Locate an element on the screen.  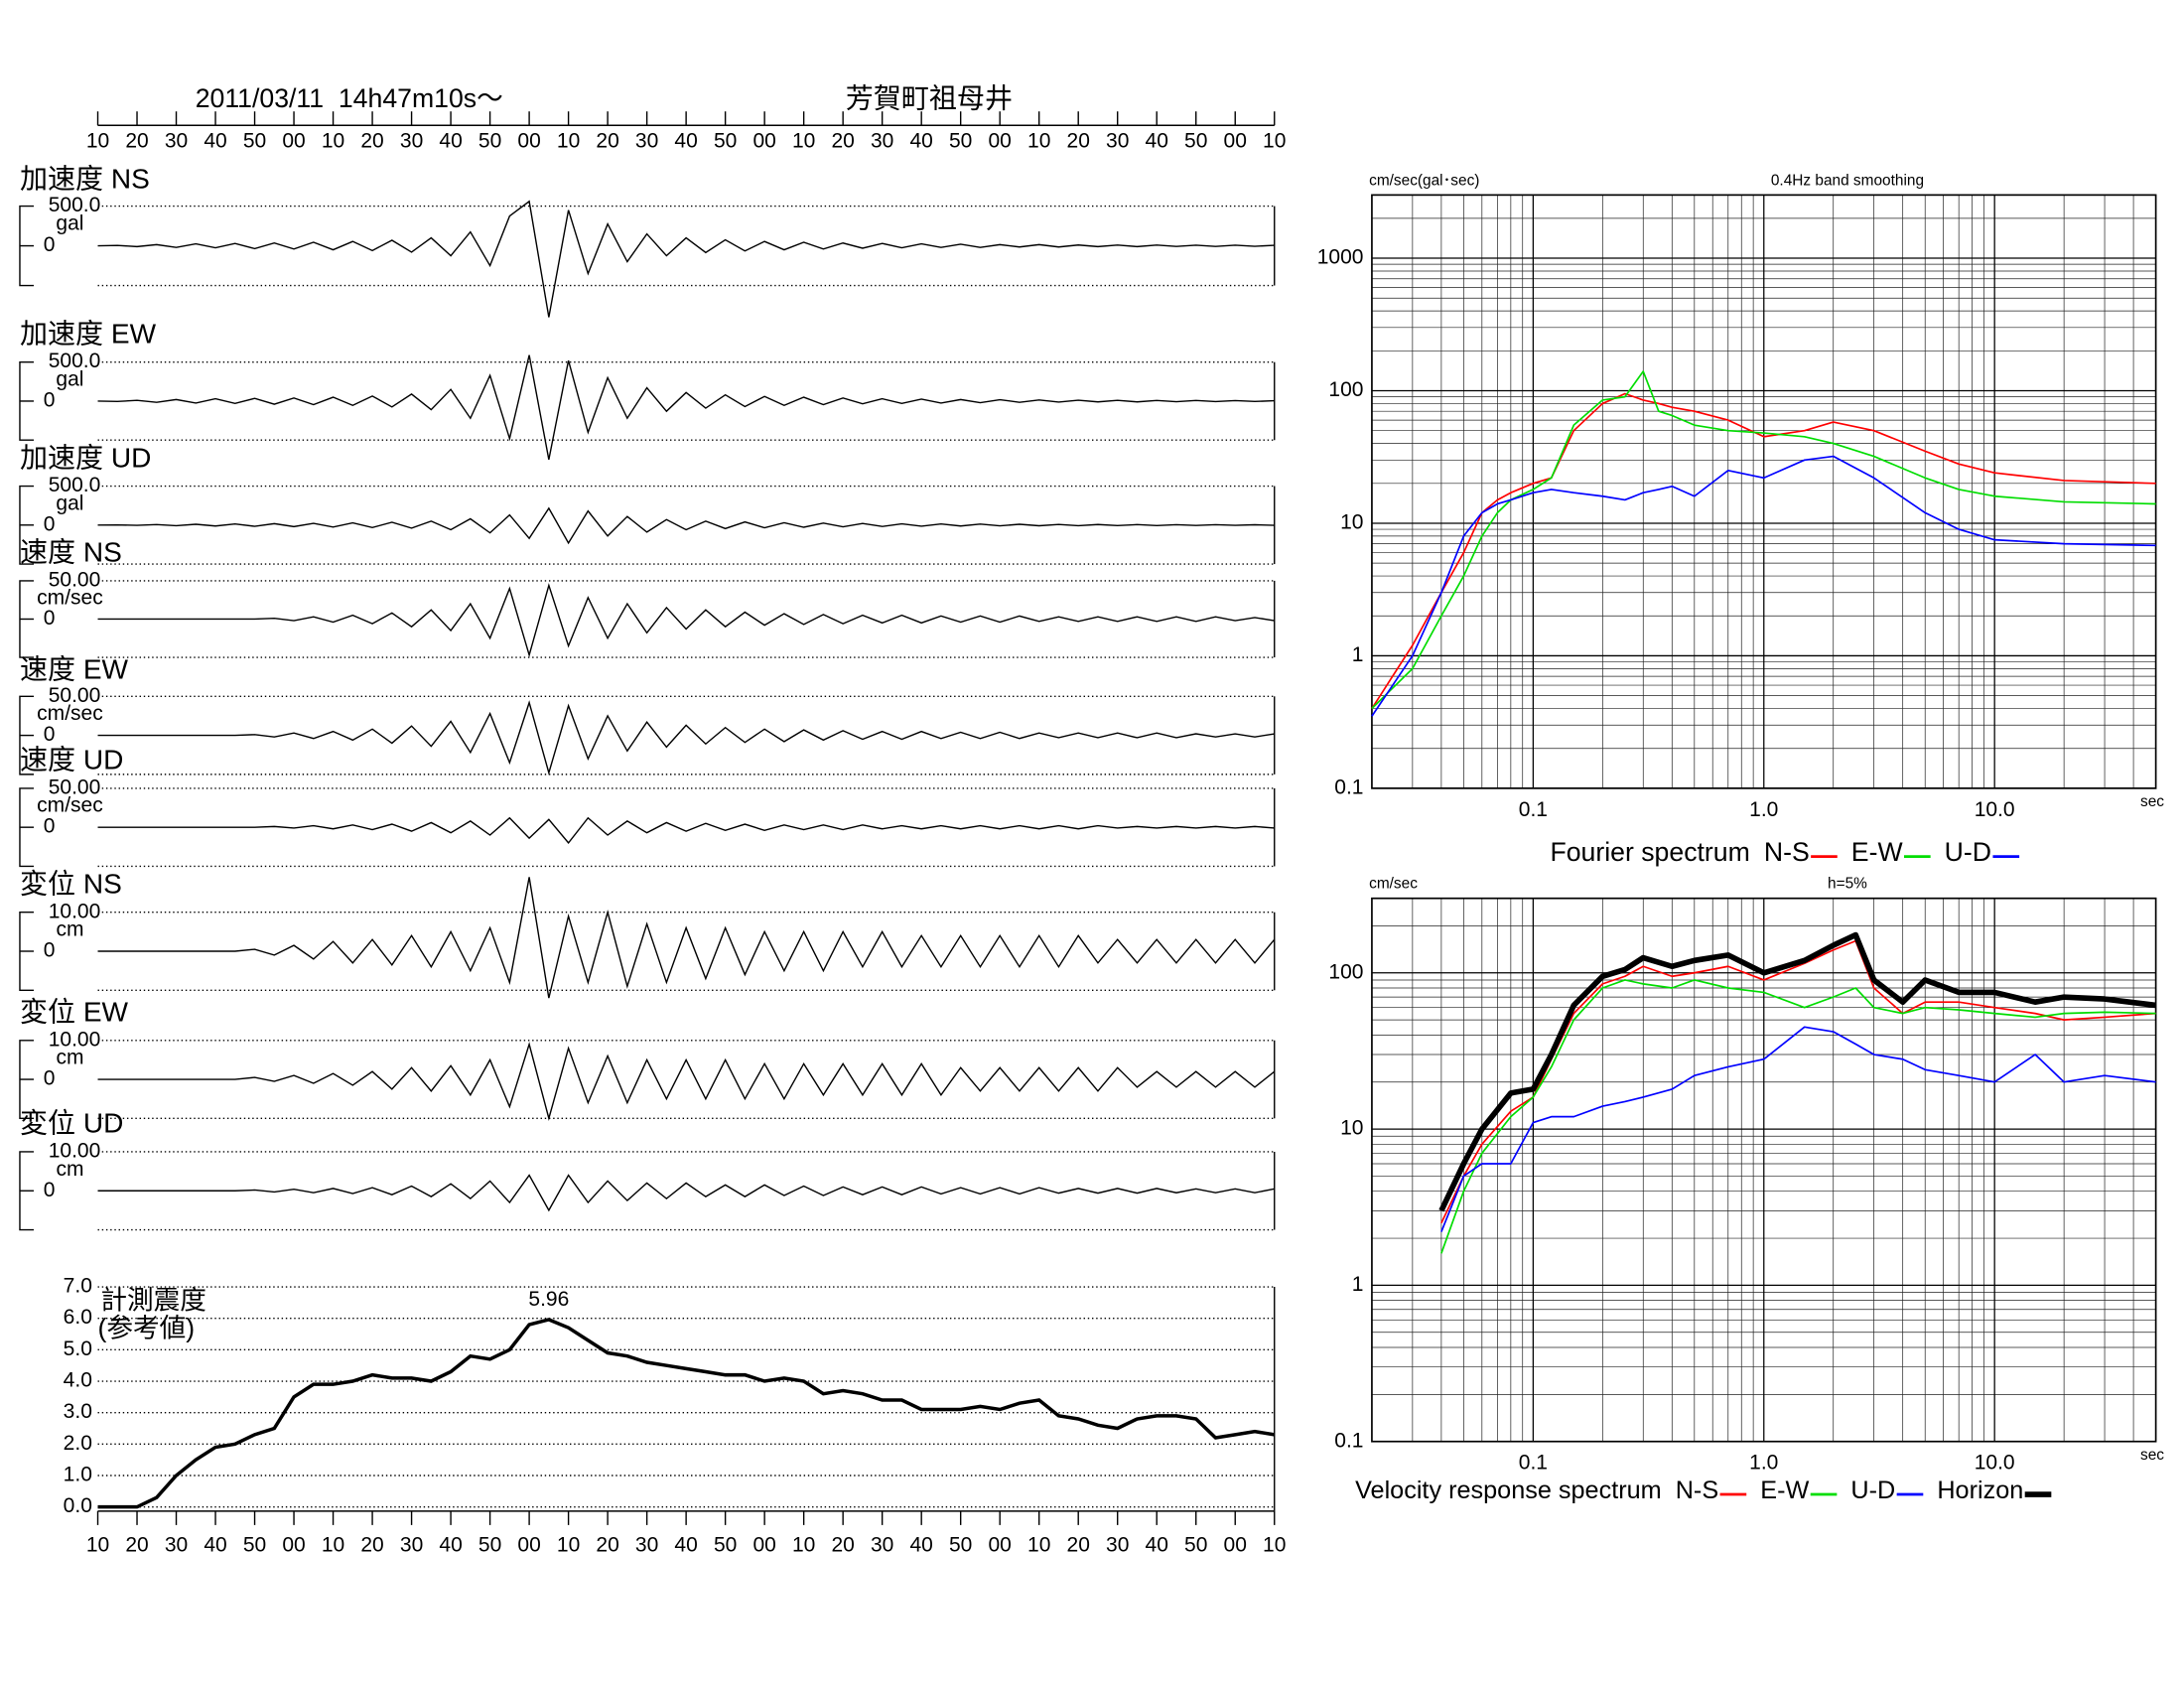
panel-label: 変位 NS is located at coordinates (71, 883).